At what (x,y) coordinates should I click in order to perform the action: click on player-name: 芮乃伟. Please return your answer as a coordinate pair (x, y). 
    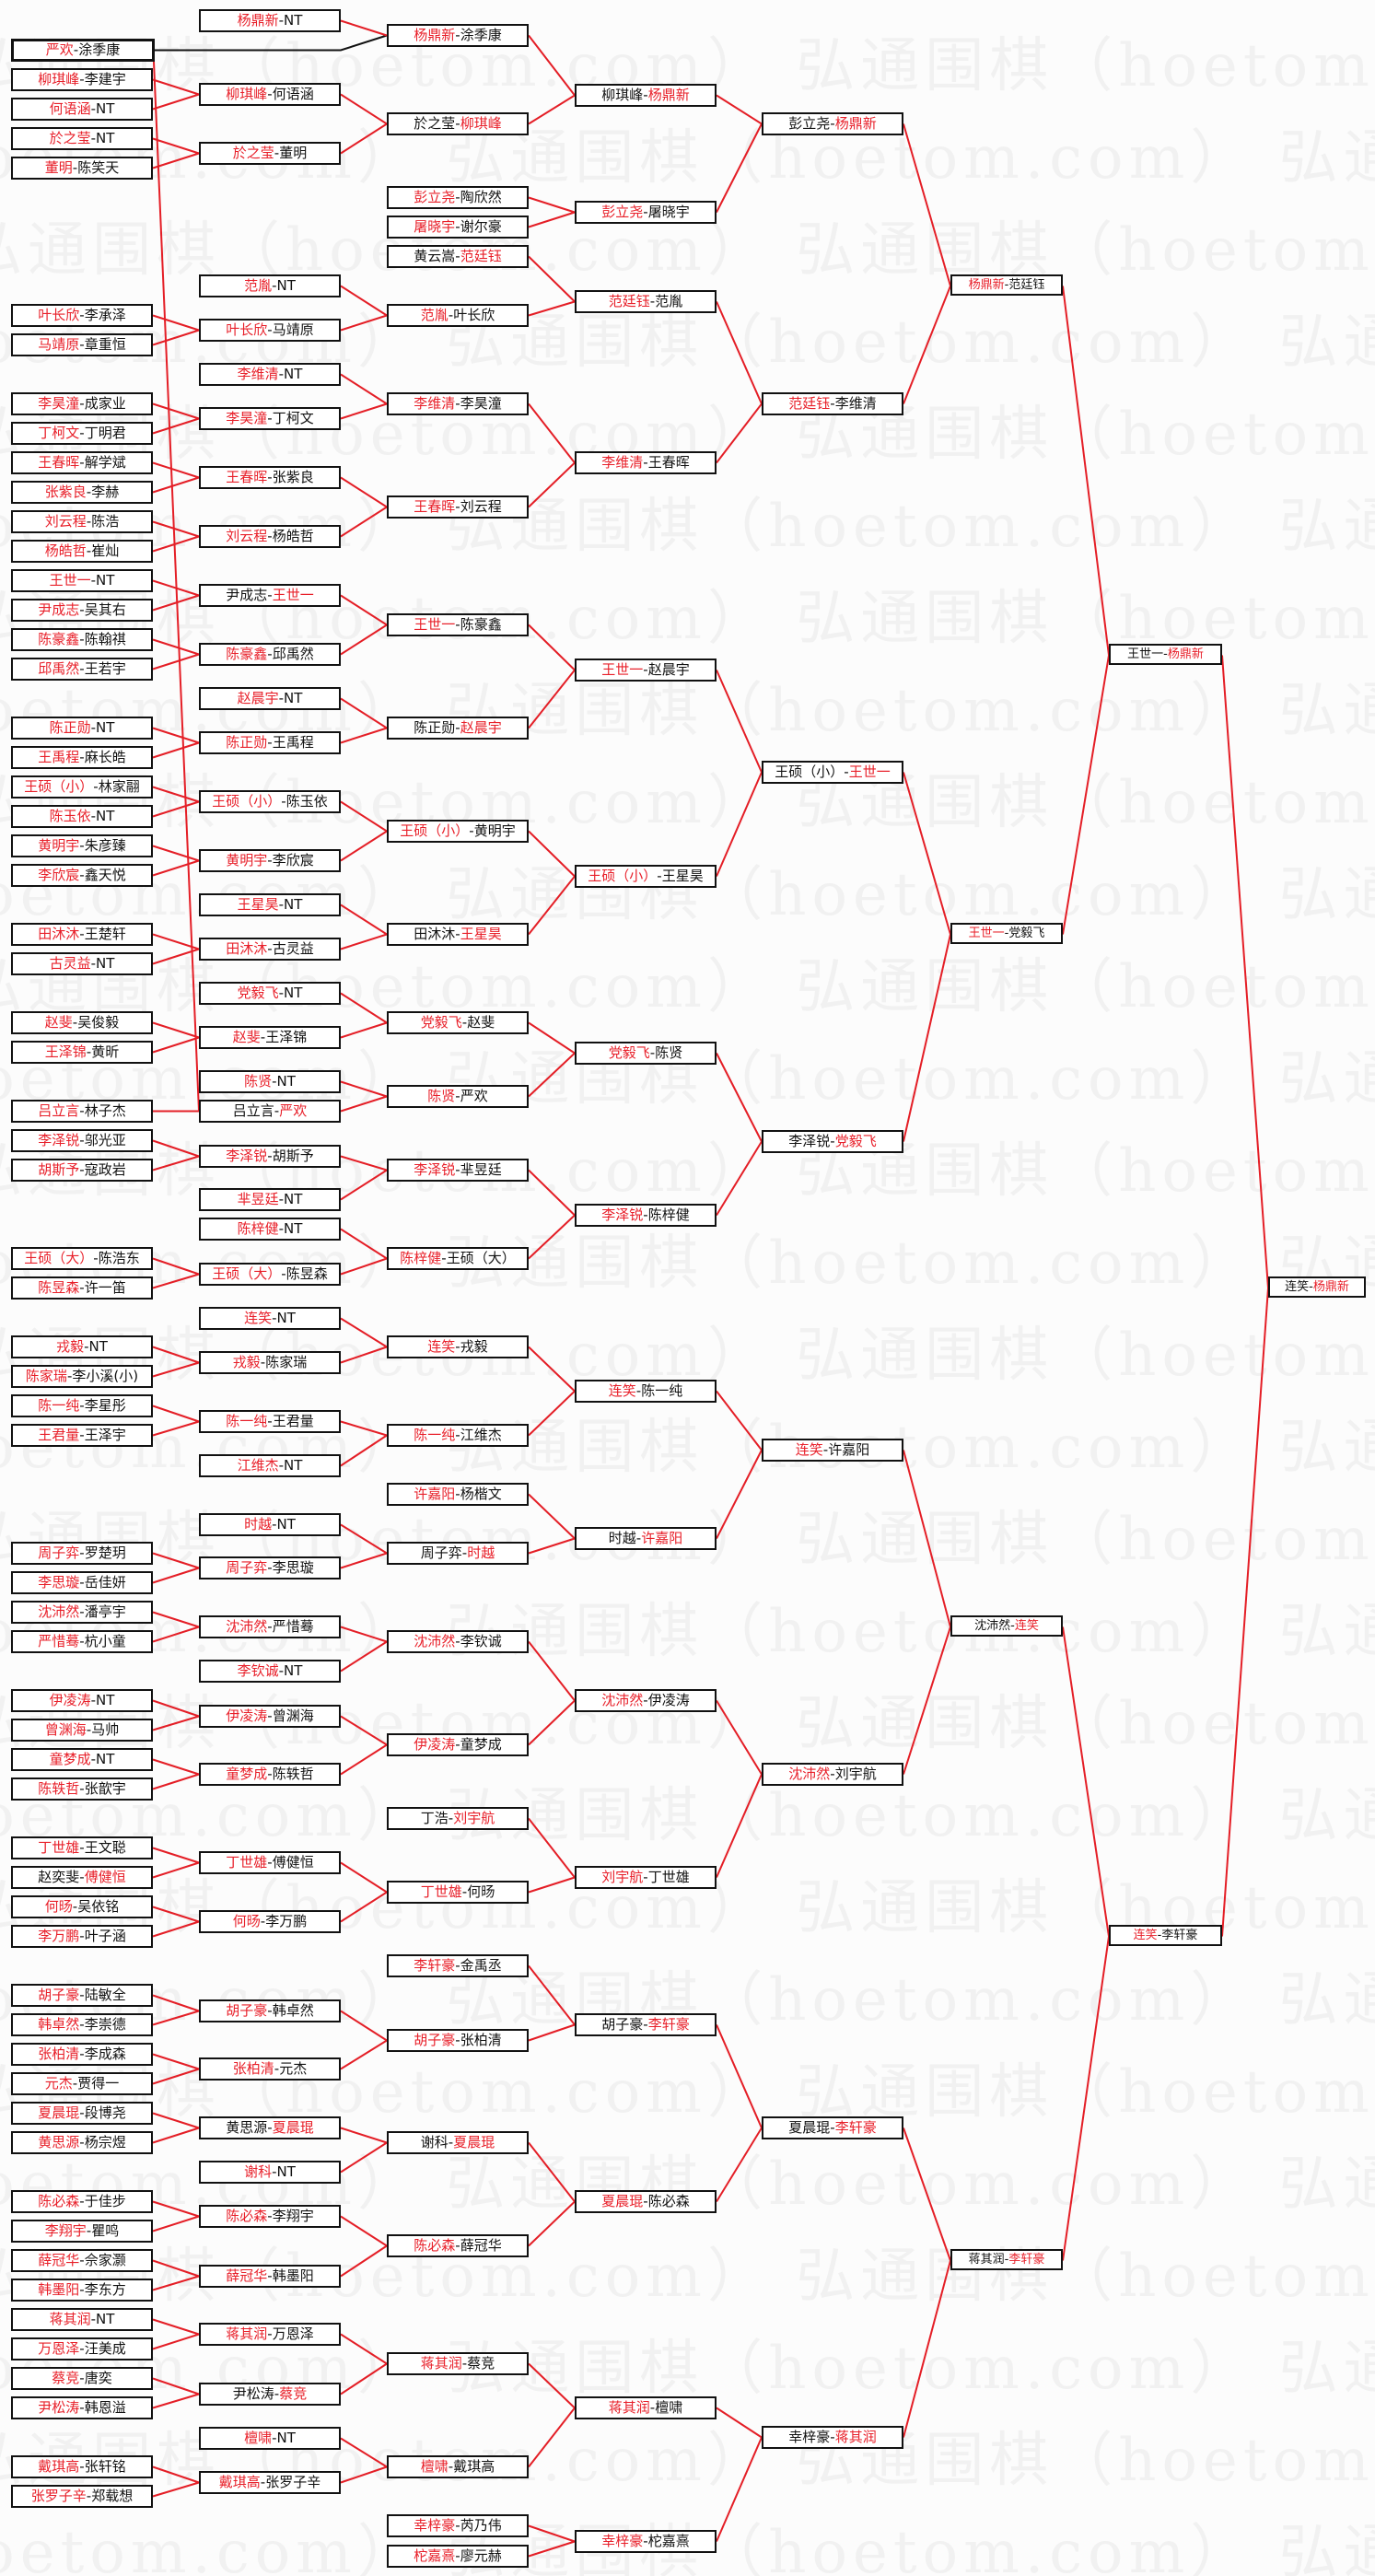
    Looking at the image, I should click on (481, 2525).